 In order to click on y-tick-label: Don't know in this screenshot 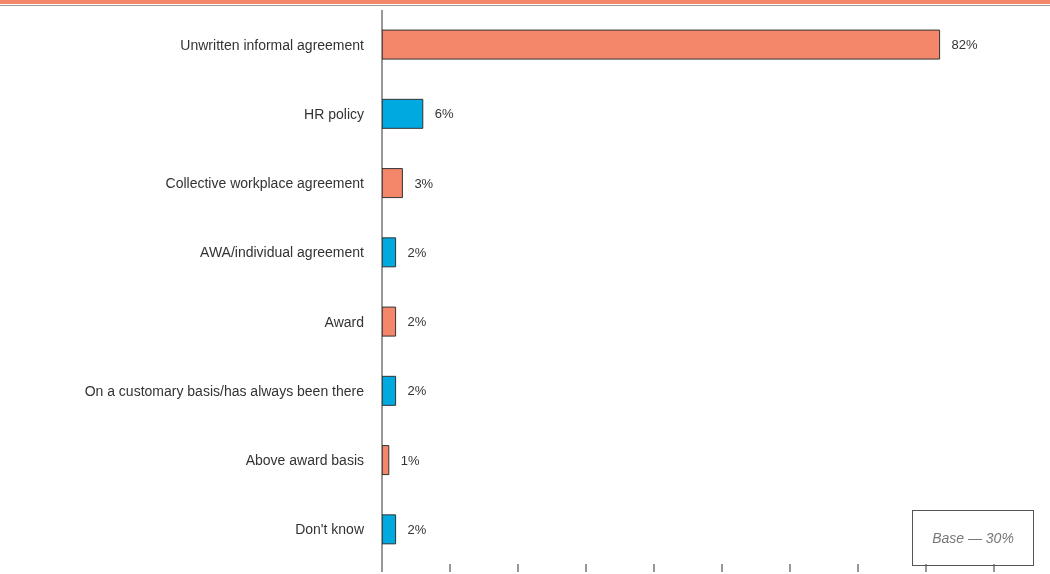, I will do `click(330, 529)`.